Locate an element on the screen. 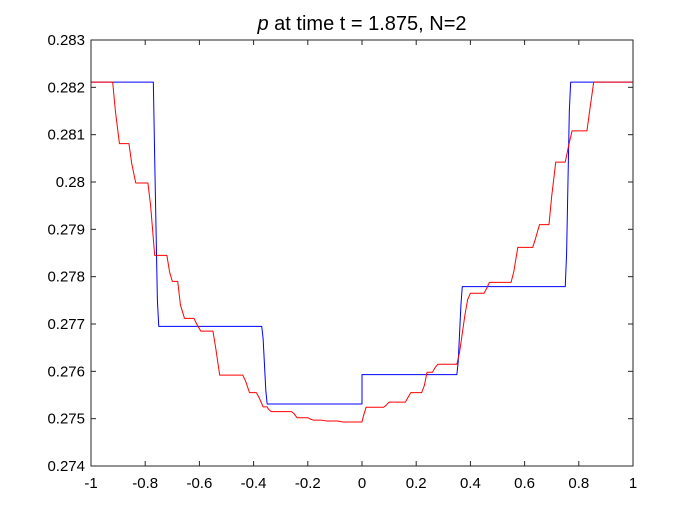 The width and height of the screenshot is (700, 525). y-tick-label: 0.274 is located at coordinates (66, 466).